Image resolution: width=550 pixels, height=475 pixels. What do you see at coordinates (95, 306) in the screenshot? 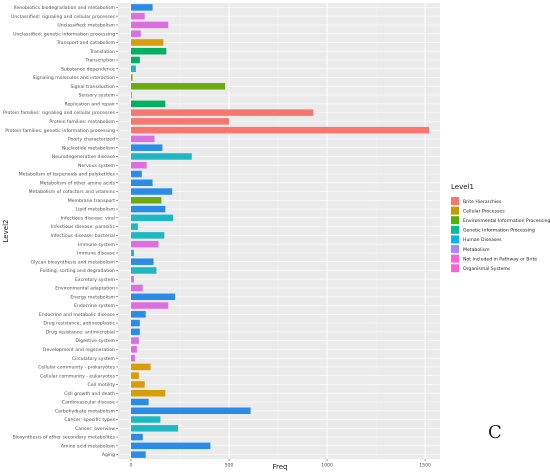
I see `y-tick-label: Endocrine system` at bounding box center [95, 306].